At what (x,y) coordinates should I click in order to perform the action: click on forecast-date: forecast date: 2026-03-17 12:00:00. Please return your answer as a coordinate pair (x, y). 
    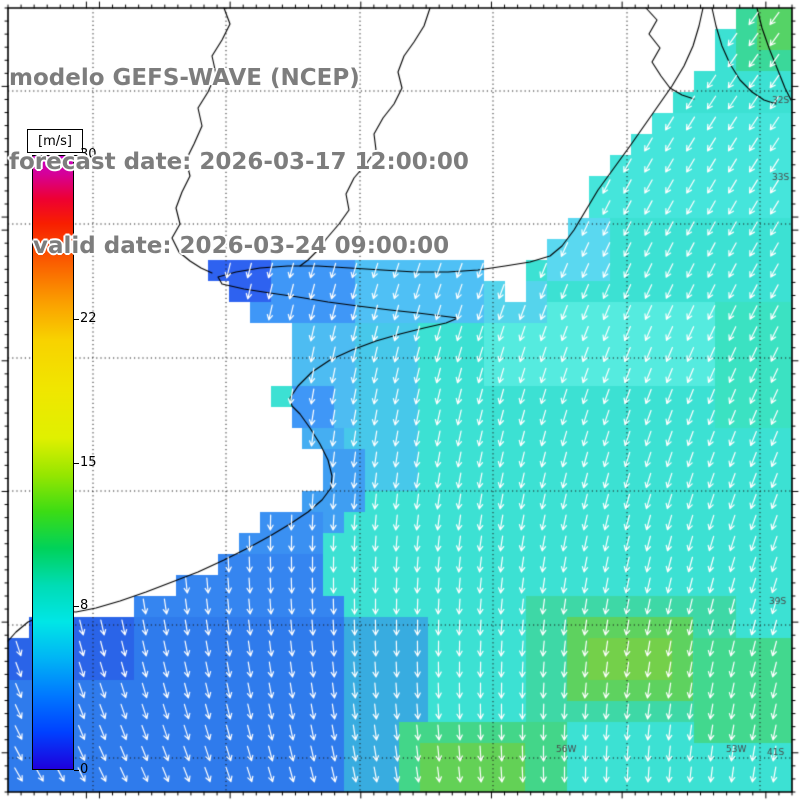
    Looking at the image, I should click on (239, 162).